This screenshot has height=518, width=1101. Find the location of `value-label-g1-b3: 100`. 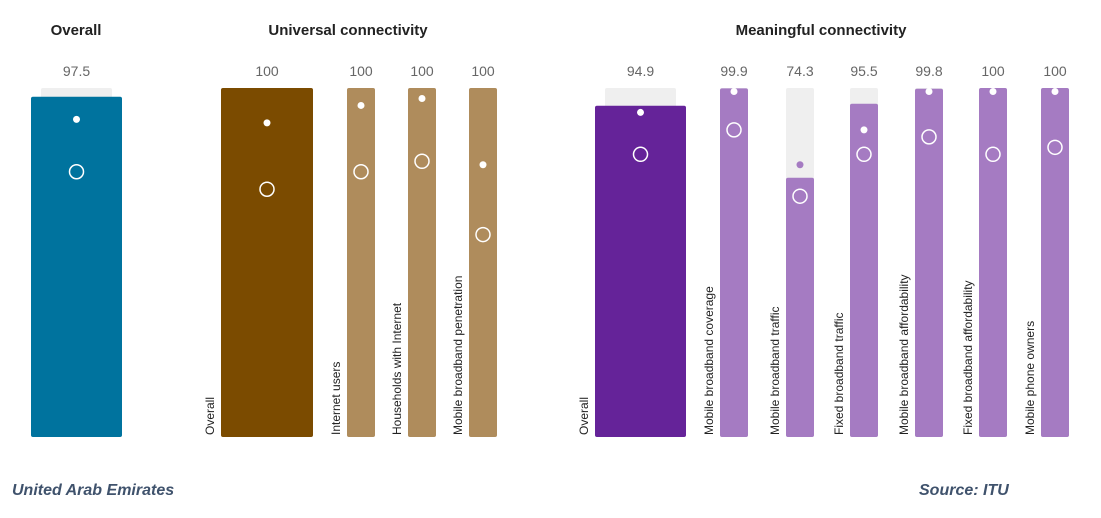

value-label-g1-b3: 100 is located at coordinates (483, 71).